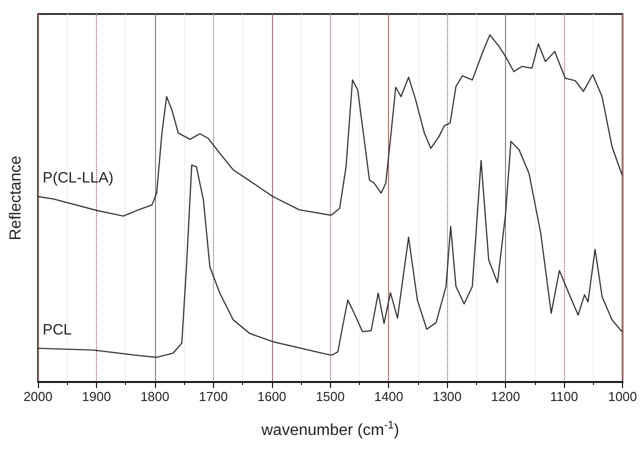 The width and height of the screenshot is (640, 450). I want to click on x-tick-label: 1900, so click(96, 396).